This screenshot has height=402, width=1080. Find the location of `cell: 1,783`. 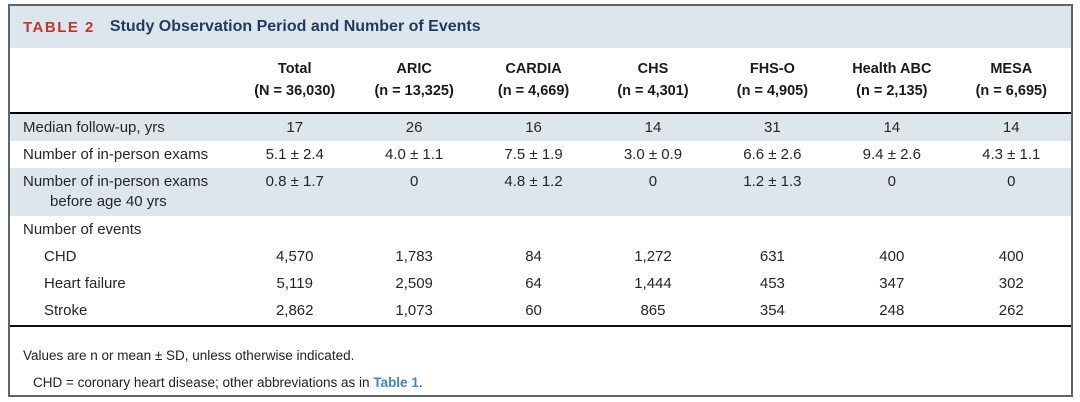

cell: 1,783 is located at coordinates (414, 256).